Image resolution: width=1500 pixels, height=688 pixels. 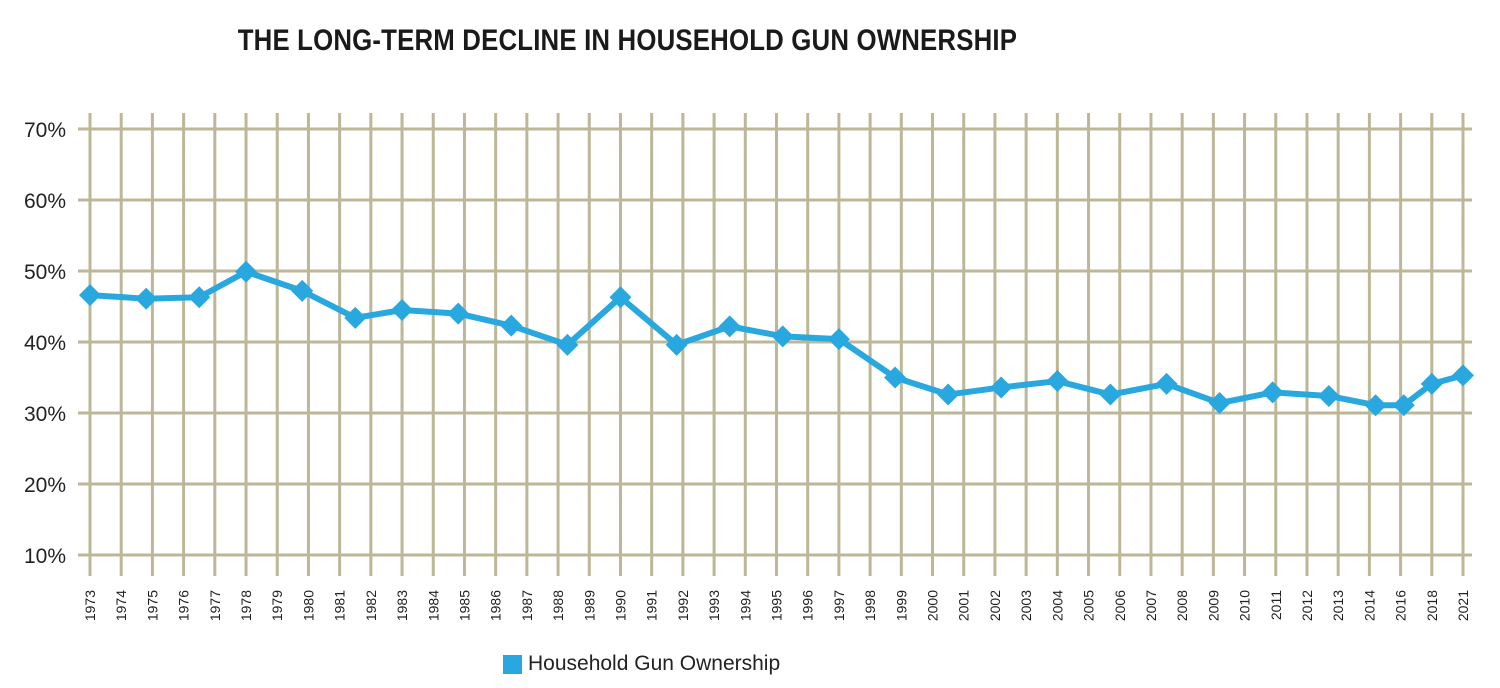 I want to click on x-tick-label: 2018, so click(x=1432, y=605).